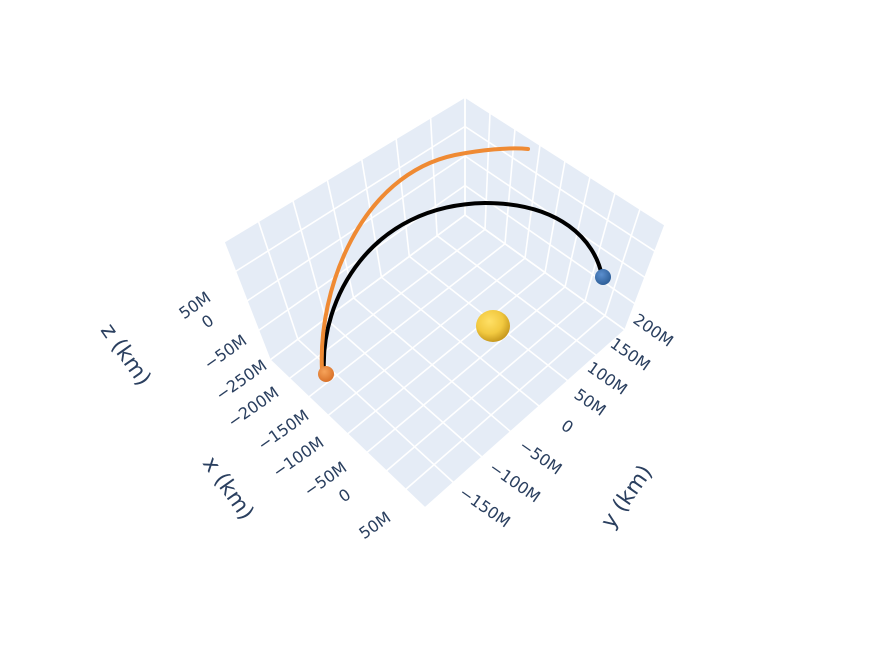  Describe the element at coordinates (603, 277) in the screenshot. I see `marker-blue` at that location.